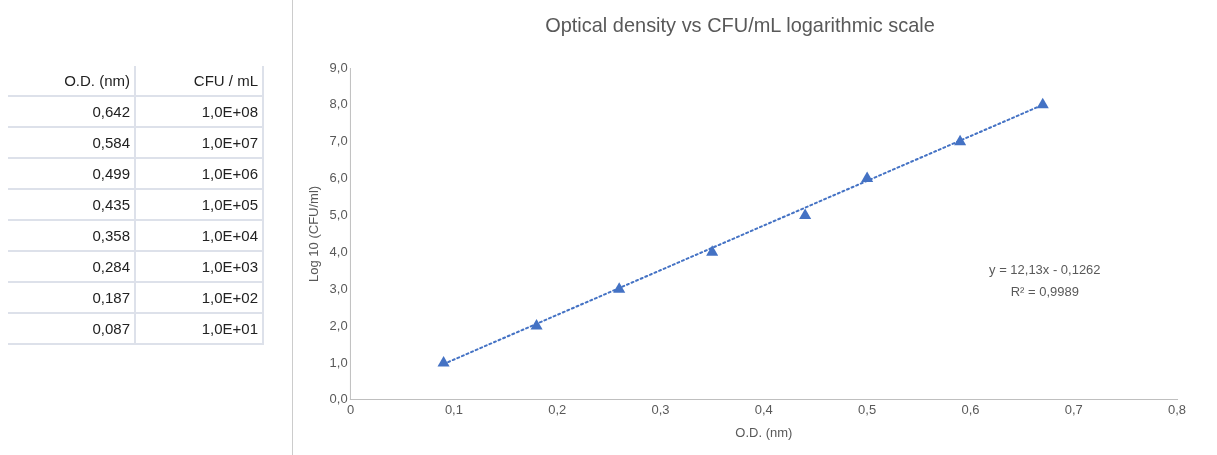 This screenshot has width=1217, height=455. What do you see at coordinates (453, 410) in the screenshot?
I see `x-tick-label: 0,1` at bounding box center [453, 410].